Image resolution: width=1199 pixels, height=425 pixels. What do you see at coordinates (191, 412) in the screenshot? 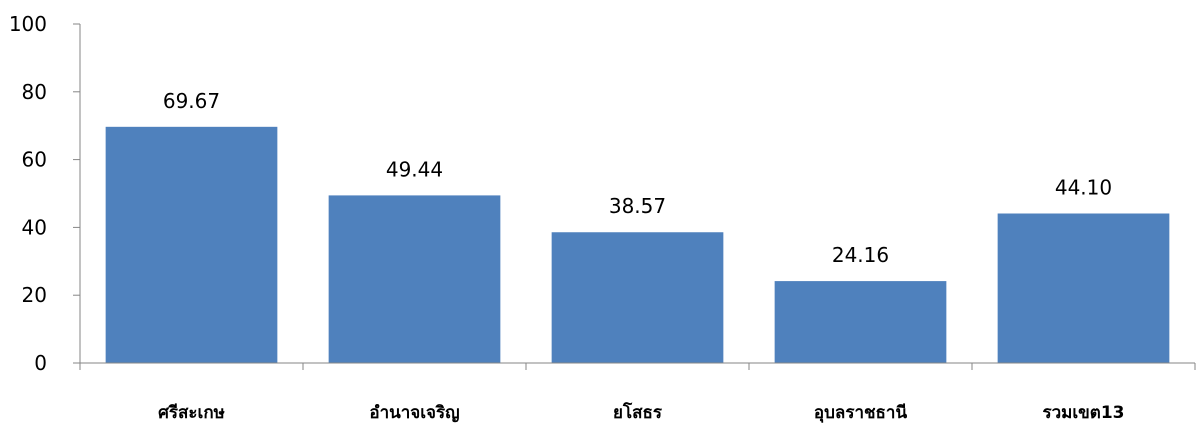
I see `x-tick-label: ศรีสะเกษ` at bounding box center [191, 412].